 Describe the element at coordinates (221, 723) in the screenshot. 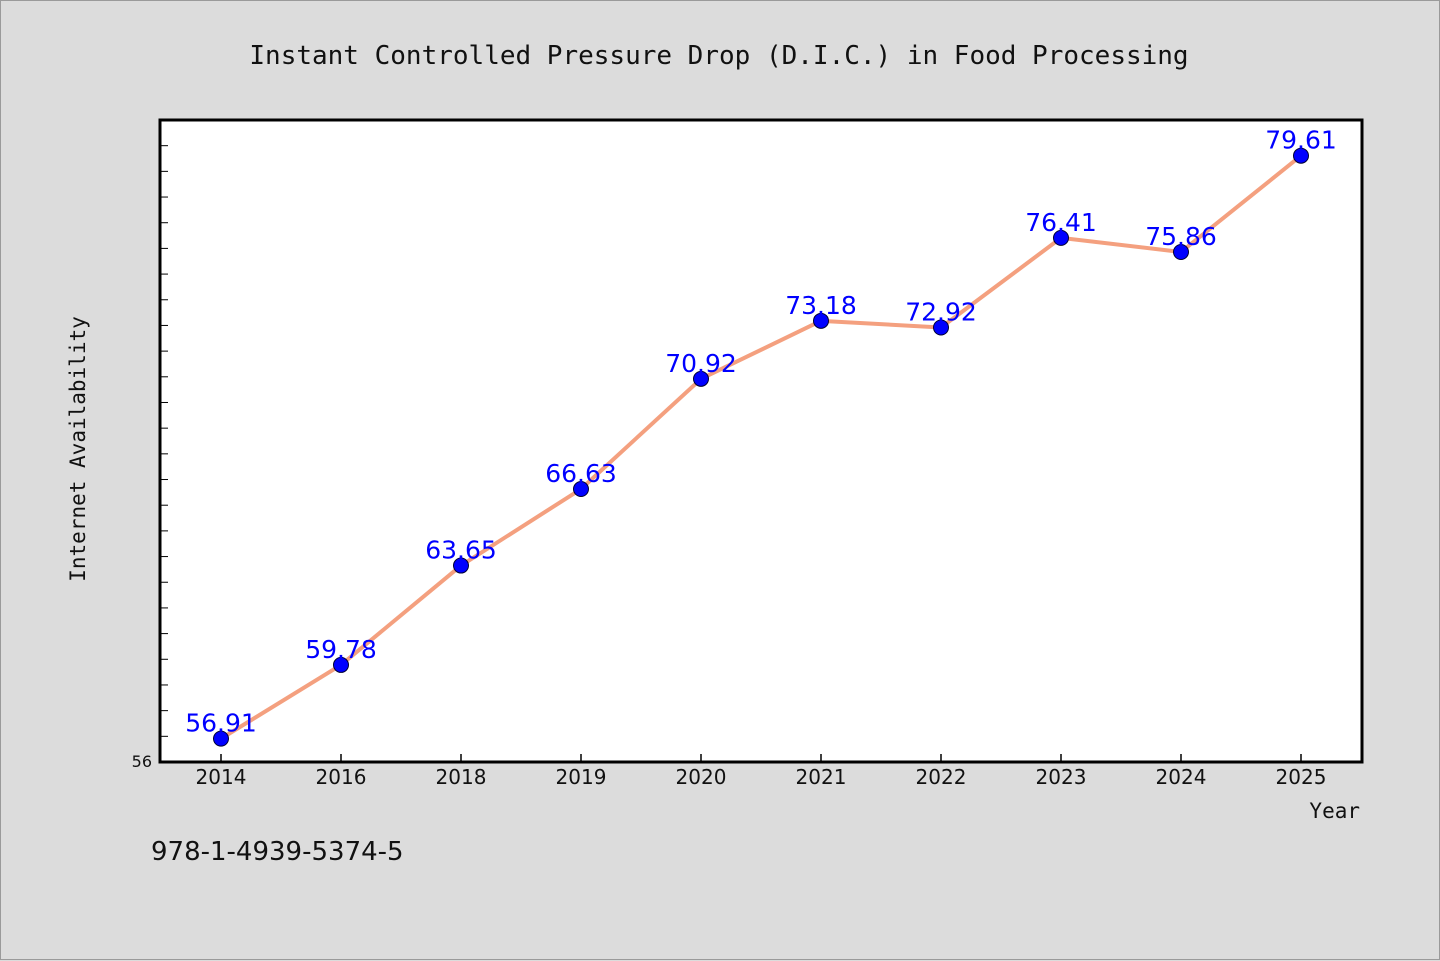

I see `data-label: 56.91` at that location.